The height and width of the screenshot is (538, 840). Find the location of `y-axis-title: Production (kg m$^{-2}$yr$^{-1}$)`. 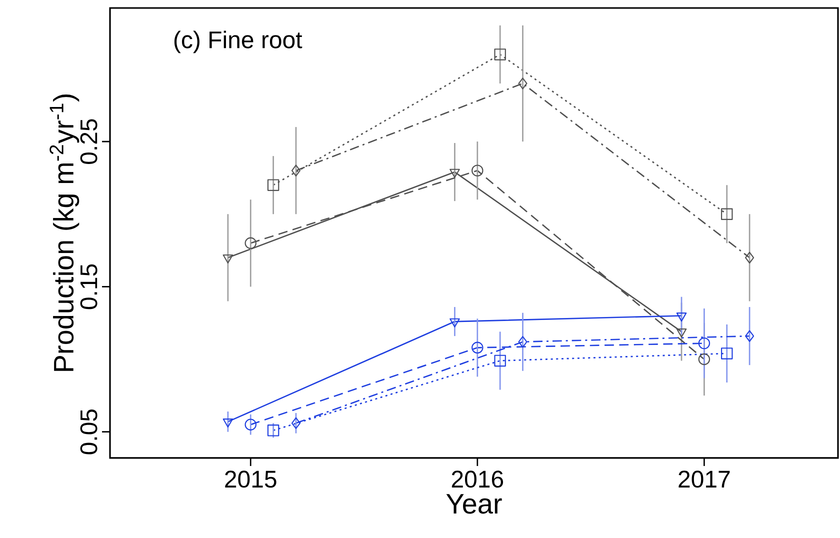

y-axis-title: Production (kg m$^{-2}$yr$^{-1}$) is located at coordinates (65, 232).